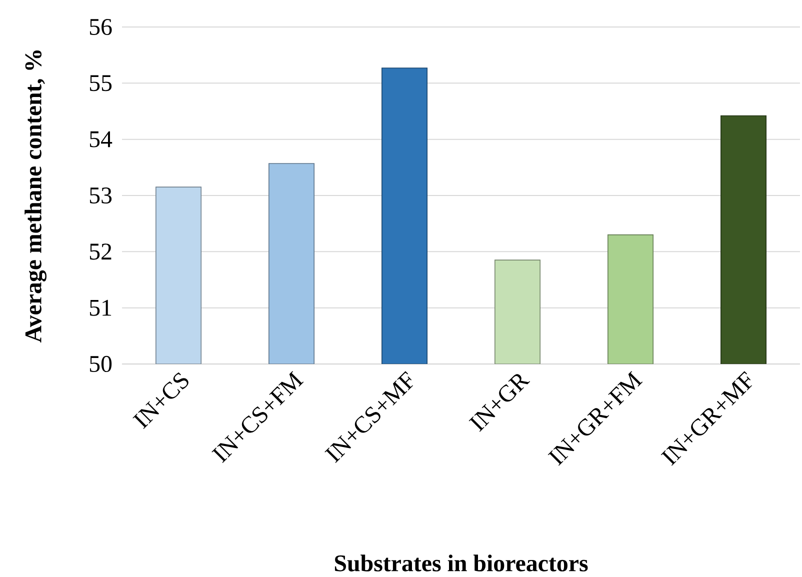 Image resolution: width=802 pixels, height=577 pixels. Describe the element at coordinates (101, 252) in the screenshot. I see `y-tick-label: 52` at that location.